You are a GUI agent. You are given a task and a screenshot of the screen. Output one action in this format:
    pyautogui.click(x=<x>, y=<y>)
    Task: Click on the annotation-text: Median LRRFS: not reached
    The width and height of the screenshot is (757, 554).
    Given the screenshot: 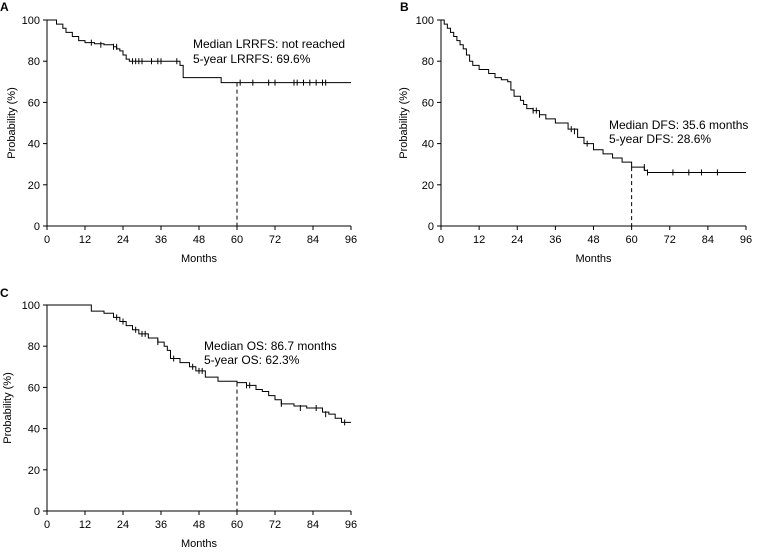 What is the action you would take?
    pyautogui.click(x=269, y=44)
    